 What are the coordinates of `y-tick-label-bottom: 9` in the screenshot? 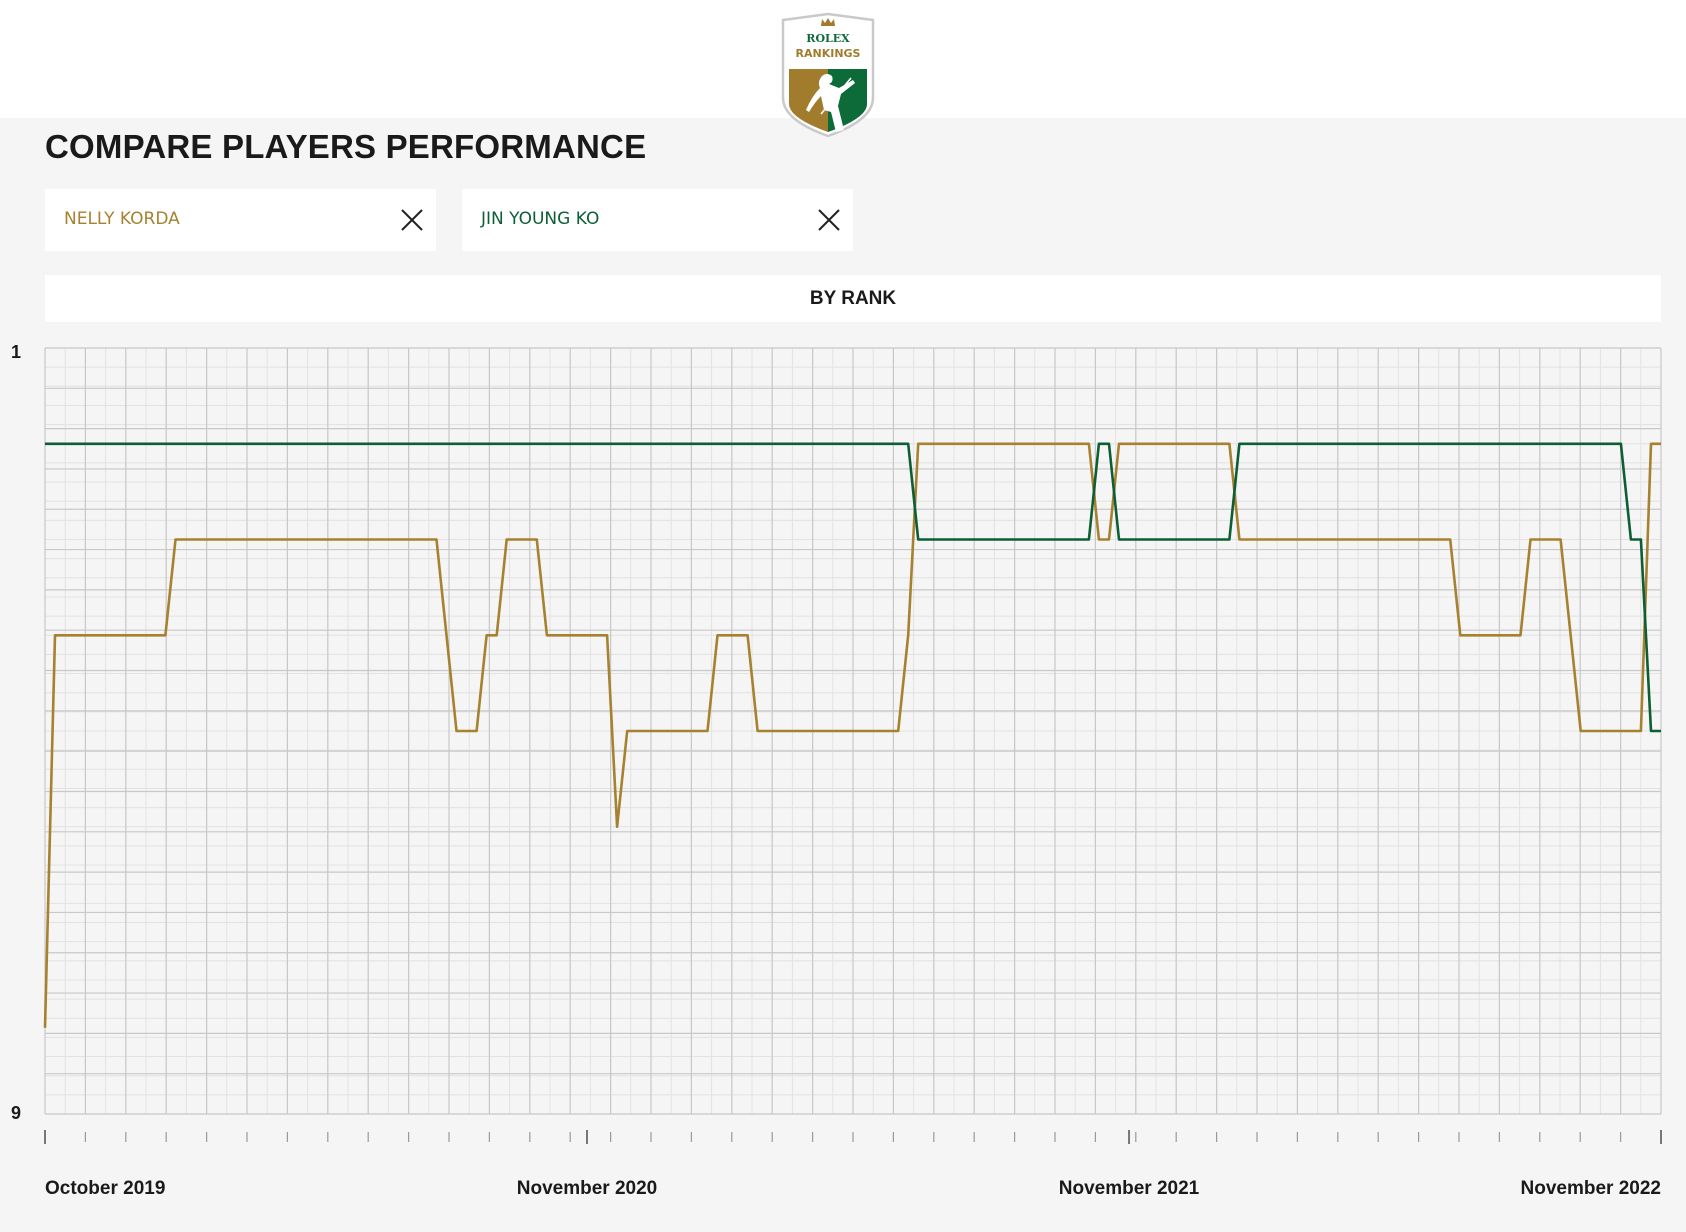 It's located at (16, 1113).